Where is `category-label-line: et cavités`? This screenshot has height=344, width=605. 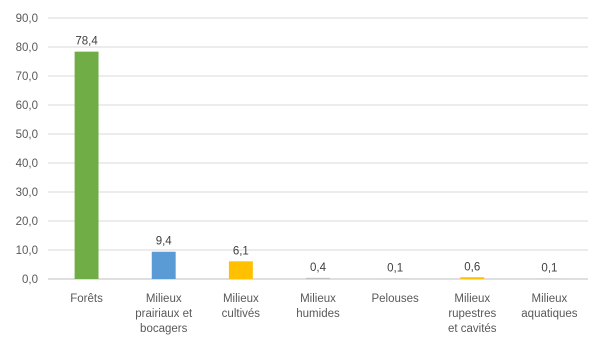 category-label-line: et cavités is located at coordinates (472, 329).